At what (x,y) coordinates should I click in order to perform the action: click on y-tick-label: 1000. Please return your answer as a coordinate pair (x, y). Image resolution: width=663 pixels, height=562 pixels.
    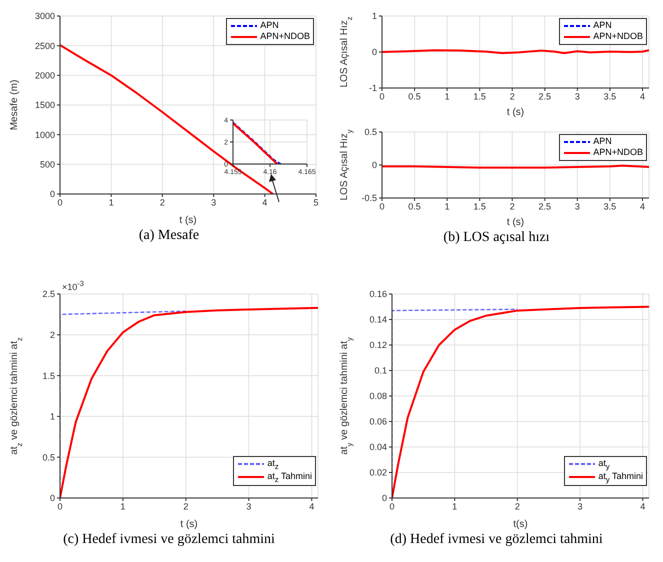
    Looking at the image, I should click on (44, 135).